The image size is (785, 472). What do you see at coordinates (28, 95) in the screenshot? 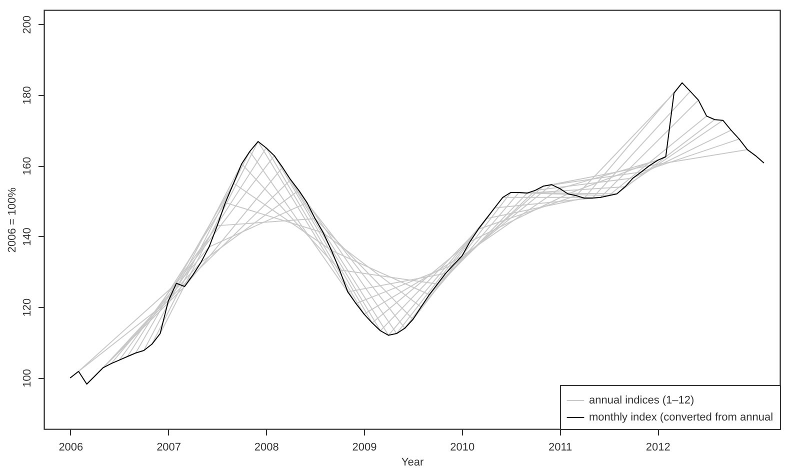
I see `y-tick-label: 180` at bounding box center [28, 95].